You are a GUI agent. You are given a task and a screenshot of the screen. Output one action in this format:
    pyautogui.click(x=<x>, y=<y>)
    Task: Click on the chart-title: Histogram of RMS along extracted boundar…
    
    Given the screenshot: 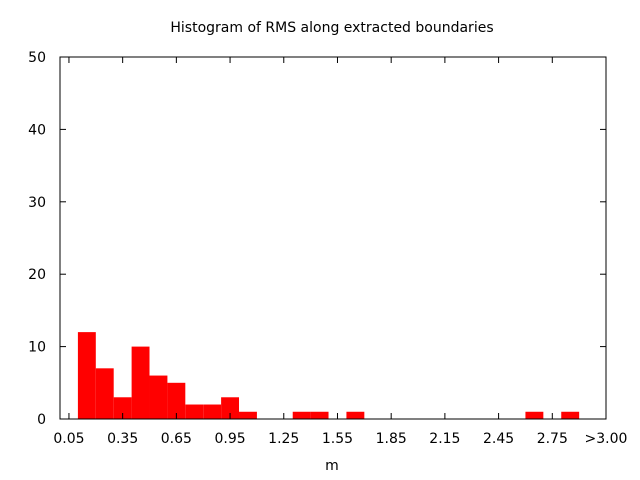 What is the action you would take?
    pyautogui.click(x=331, y=28)
    